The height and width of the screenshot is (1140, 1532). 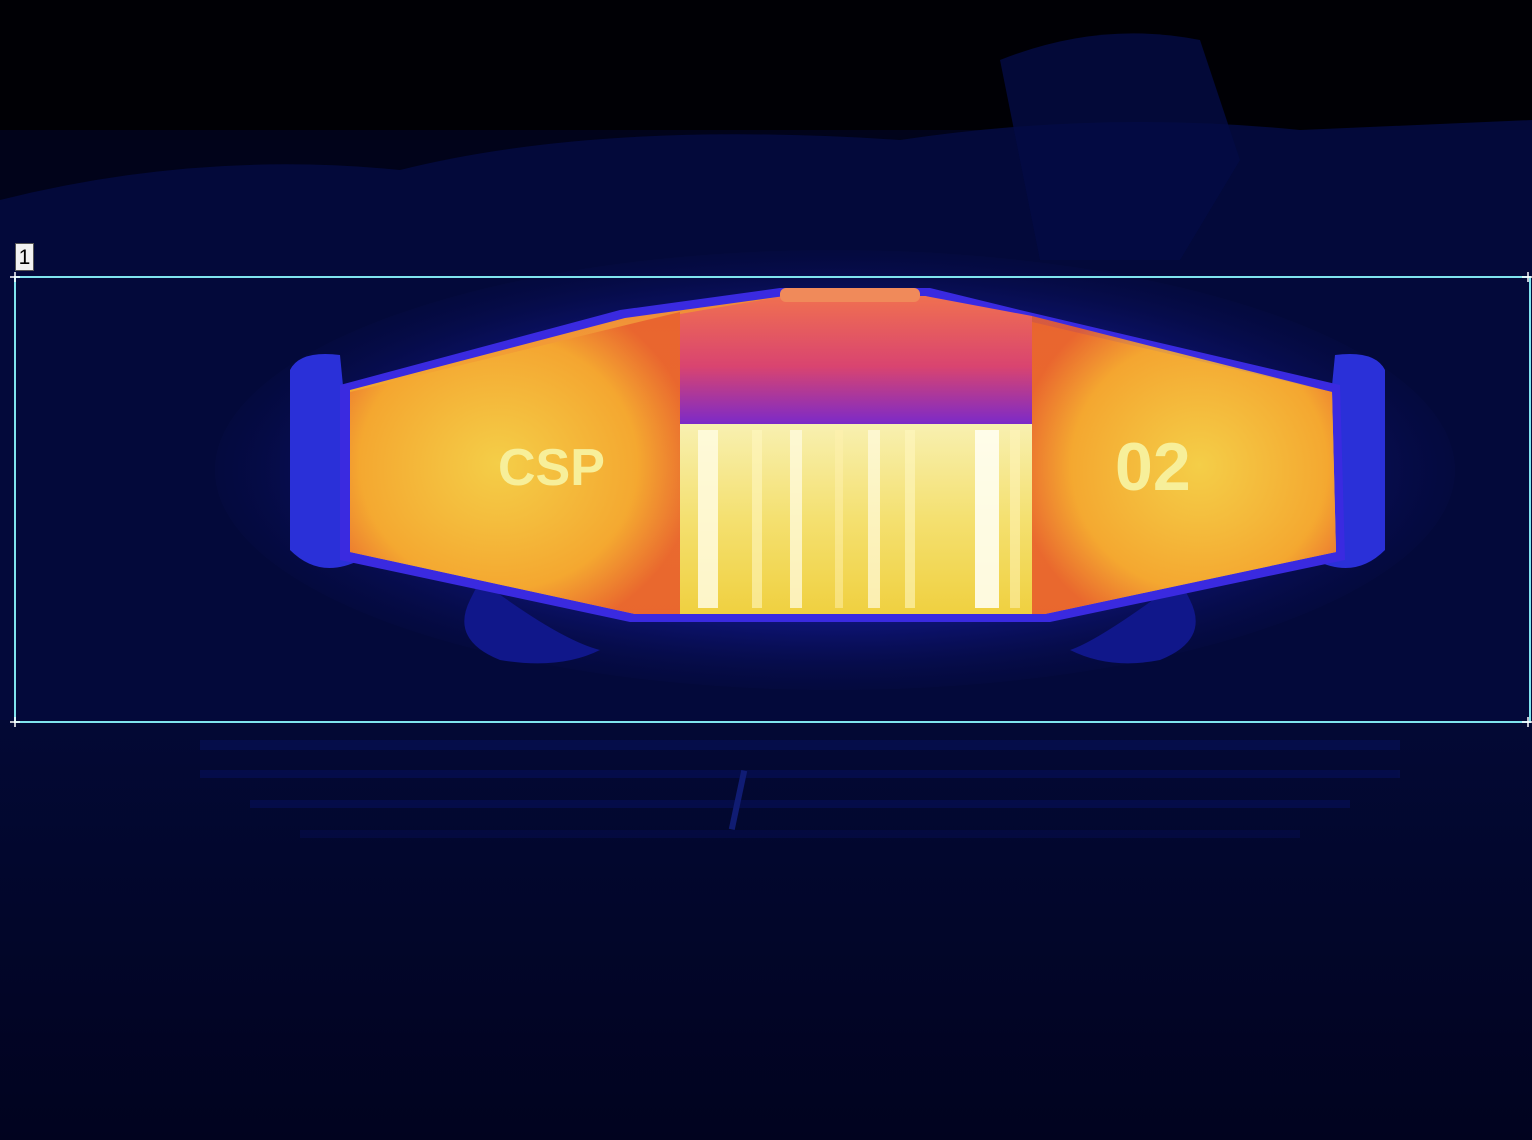 What do you see at coordinates (1527, 277) in the screenshot?
I see `roi-handle-top-right` at bounding box center [1527, 277].